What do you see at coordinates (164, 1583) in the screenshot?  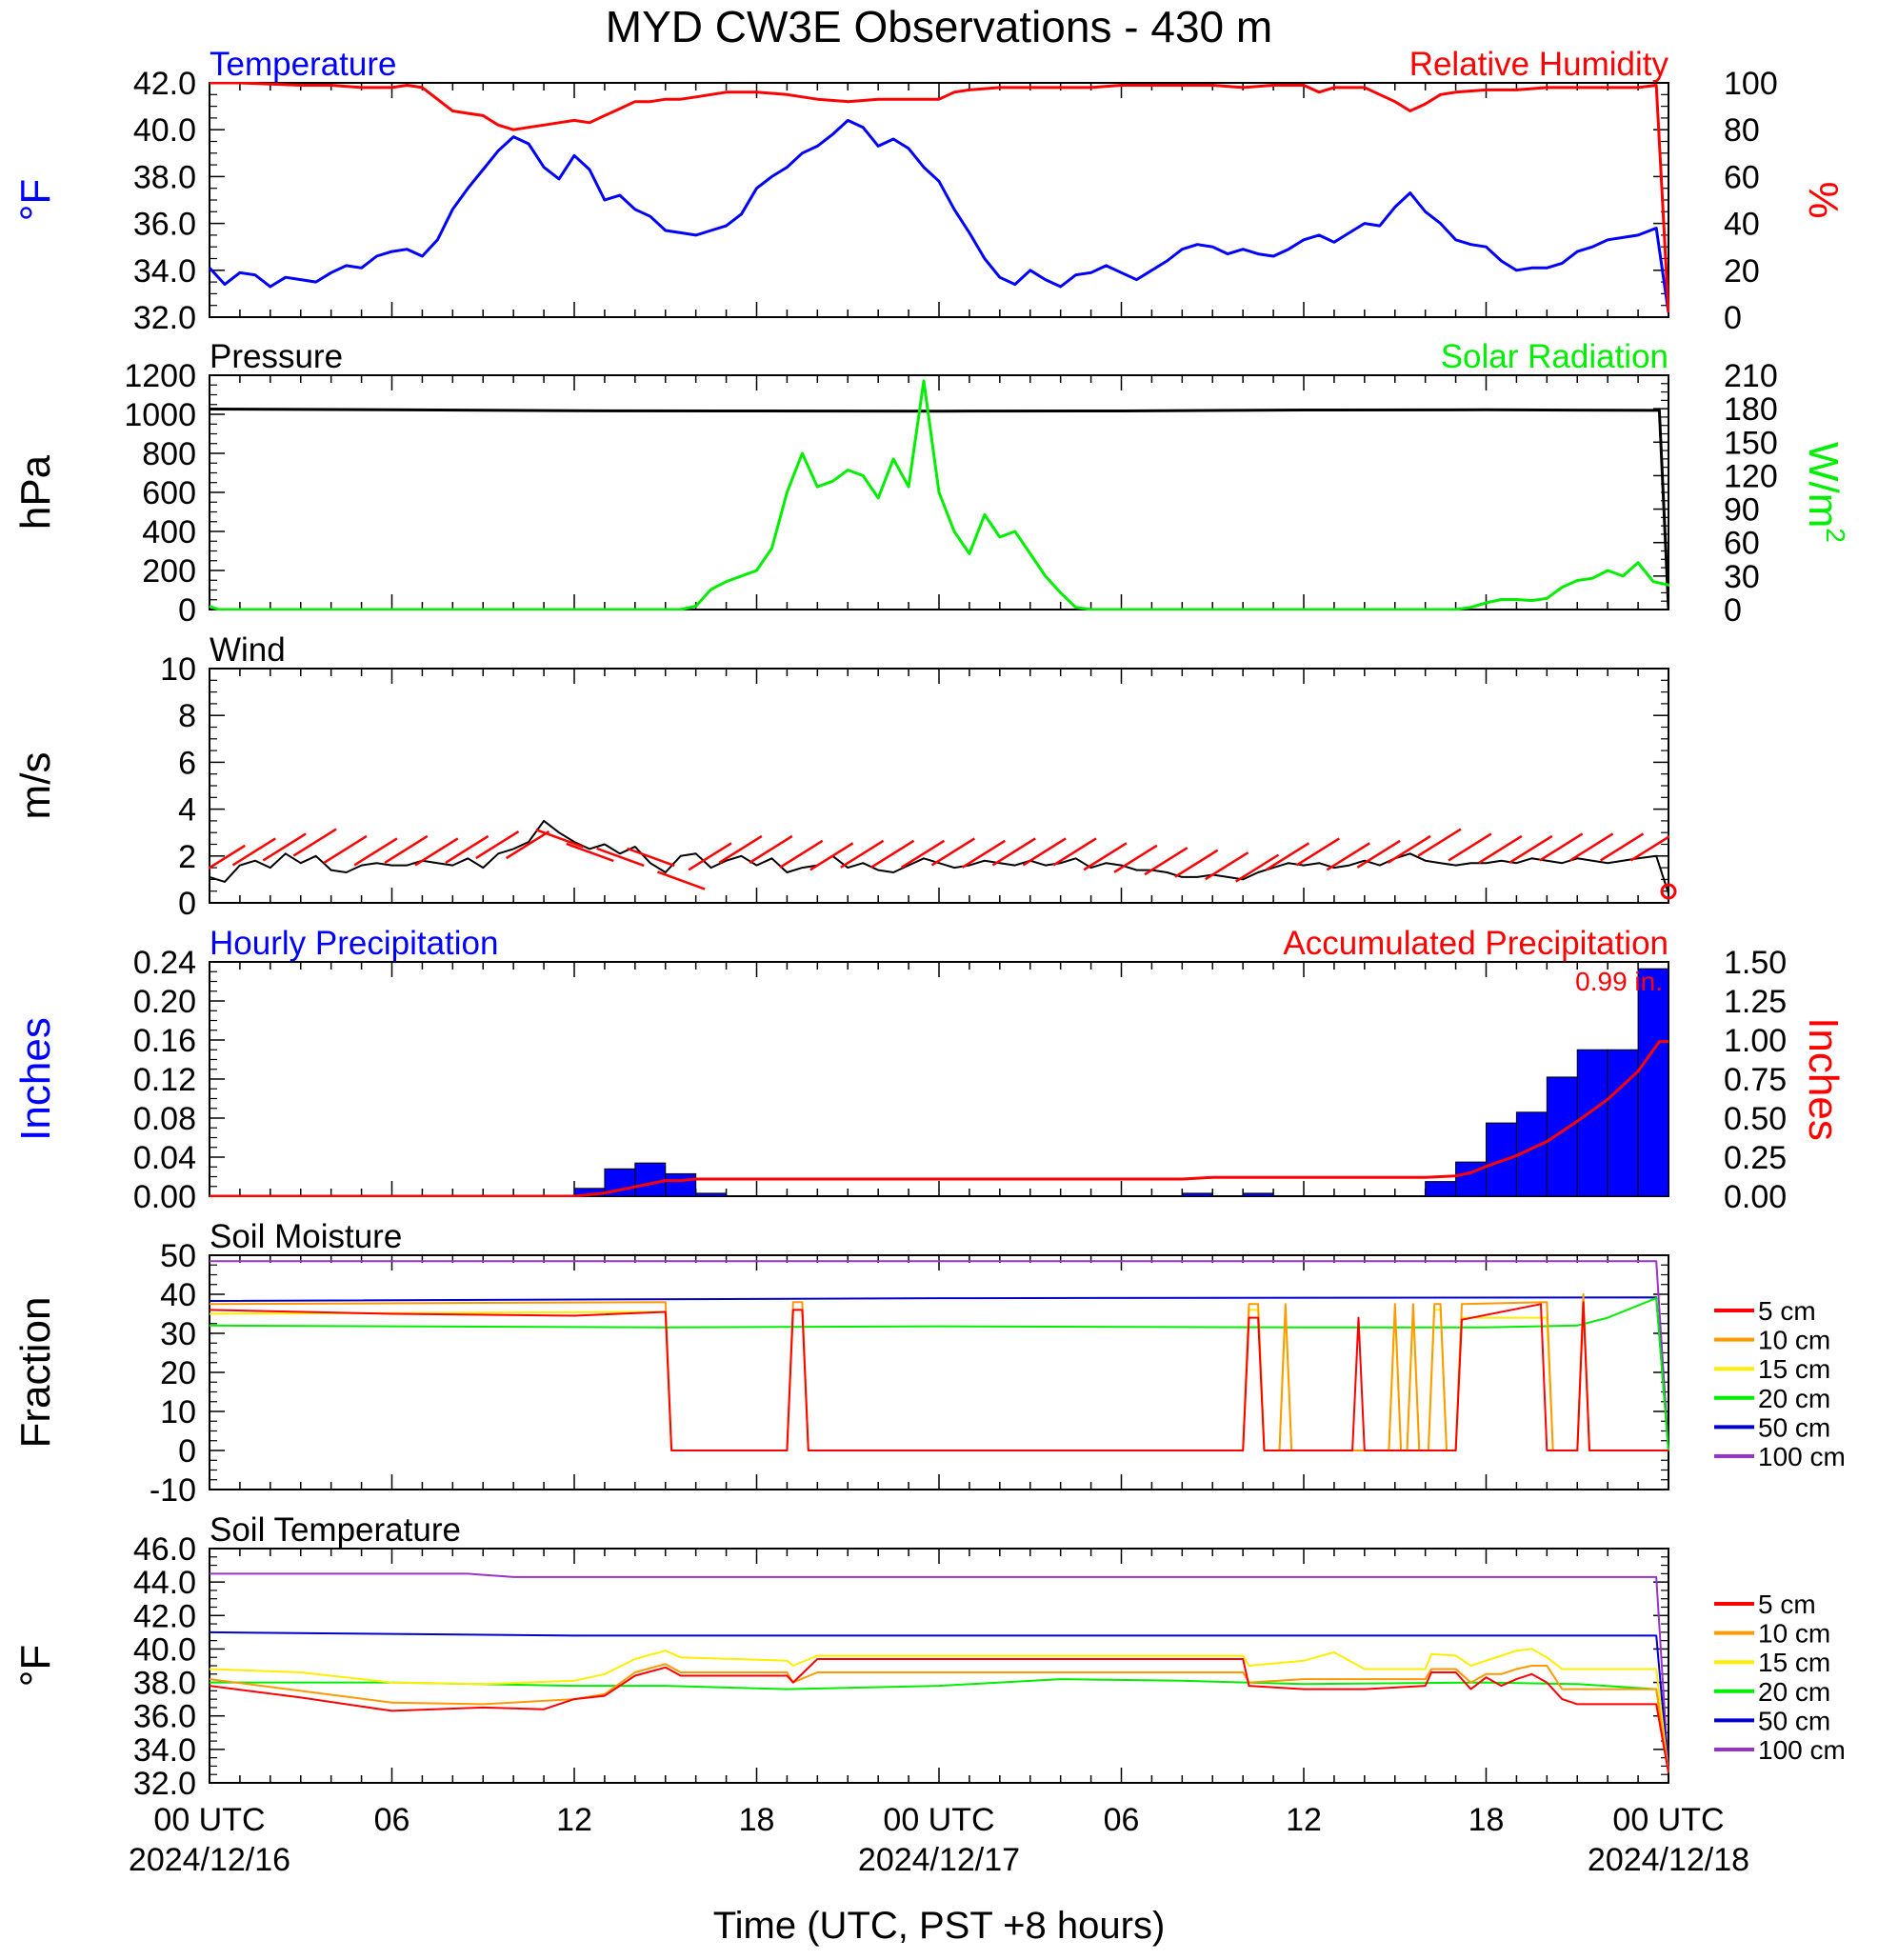 I see `y-left-tick-label: 44.0` at bounding box center [164, 1583].